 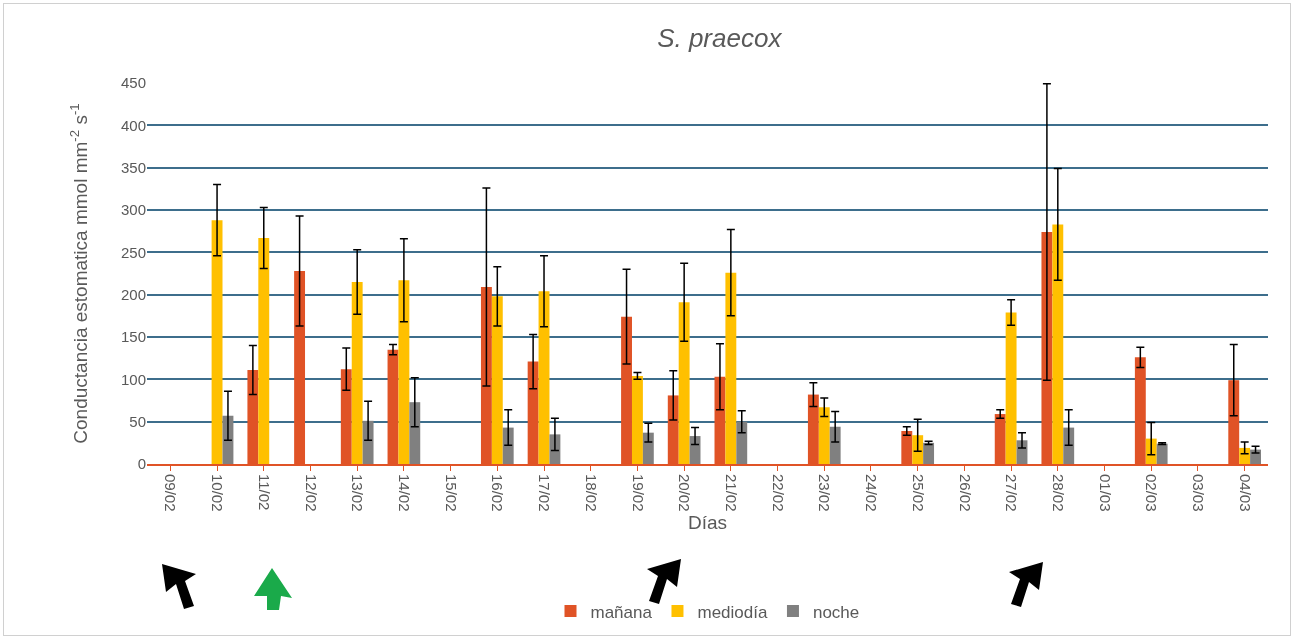 What do you see at coordinates (133, 125) in the screenshot?
I see `y-tick-label: 400` at bounding box center [133, 125].